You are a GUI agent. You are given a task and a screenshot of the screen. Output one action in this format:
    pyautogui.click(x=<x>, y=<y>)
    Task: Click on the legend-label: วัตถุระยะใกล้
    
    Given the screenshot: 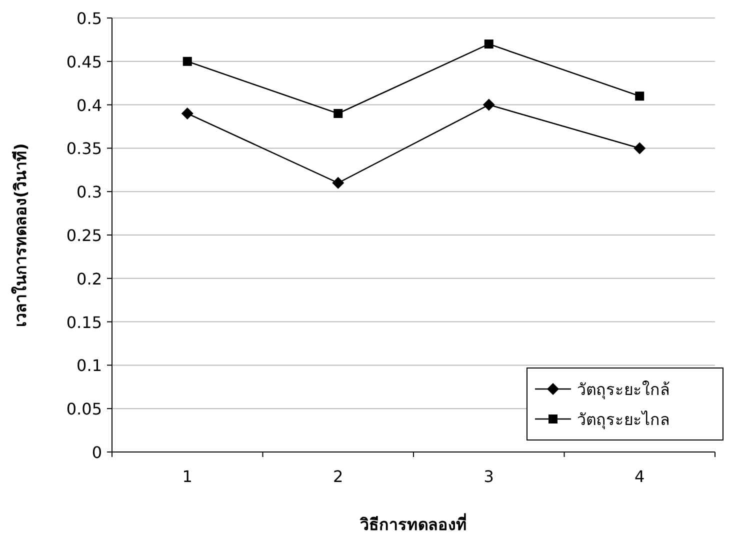 What is the action you would take?
    pyautogui.click(x=623, y=390)
    